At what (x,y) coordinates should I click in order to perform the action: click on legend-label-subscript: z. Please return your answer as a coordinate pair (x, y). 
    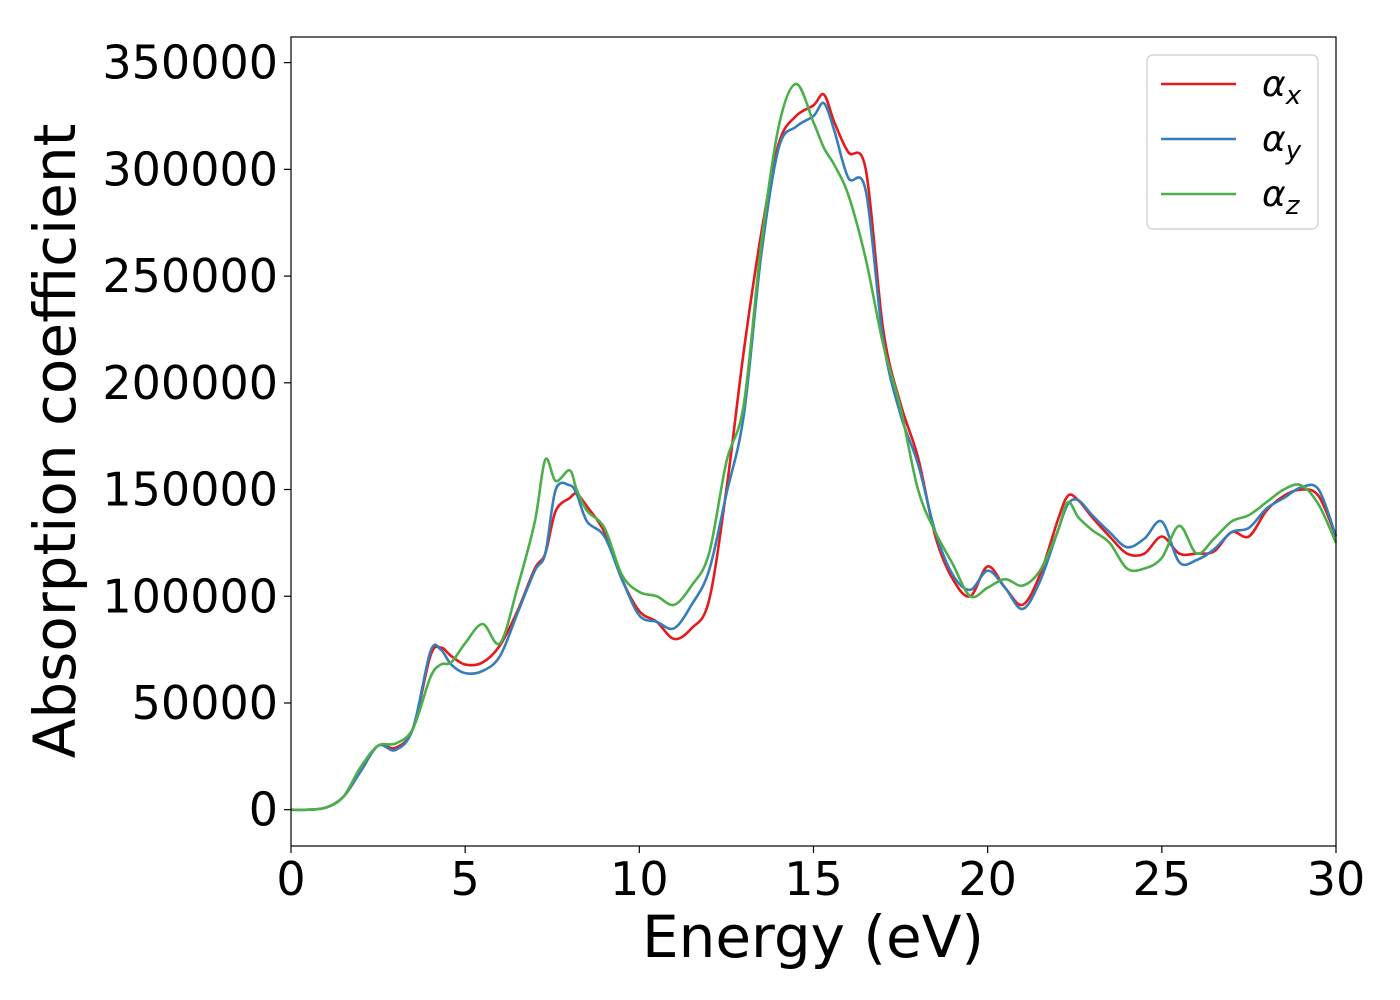
    Looking at the image, I should click on (1293, 206).